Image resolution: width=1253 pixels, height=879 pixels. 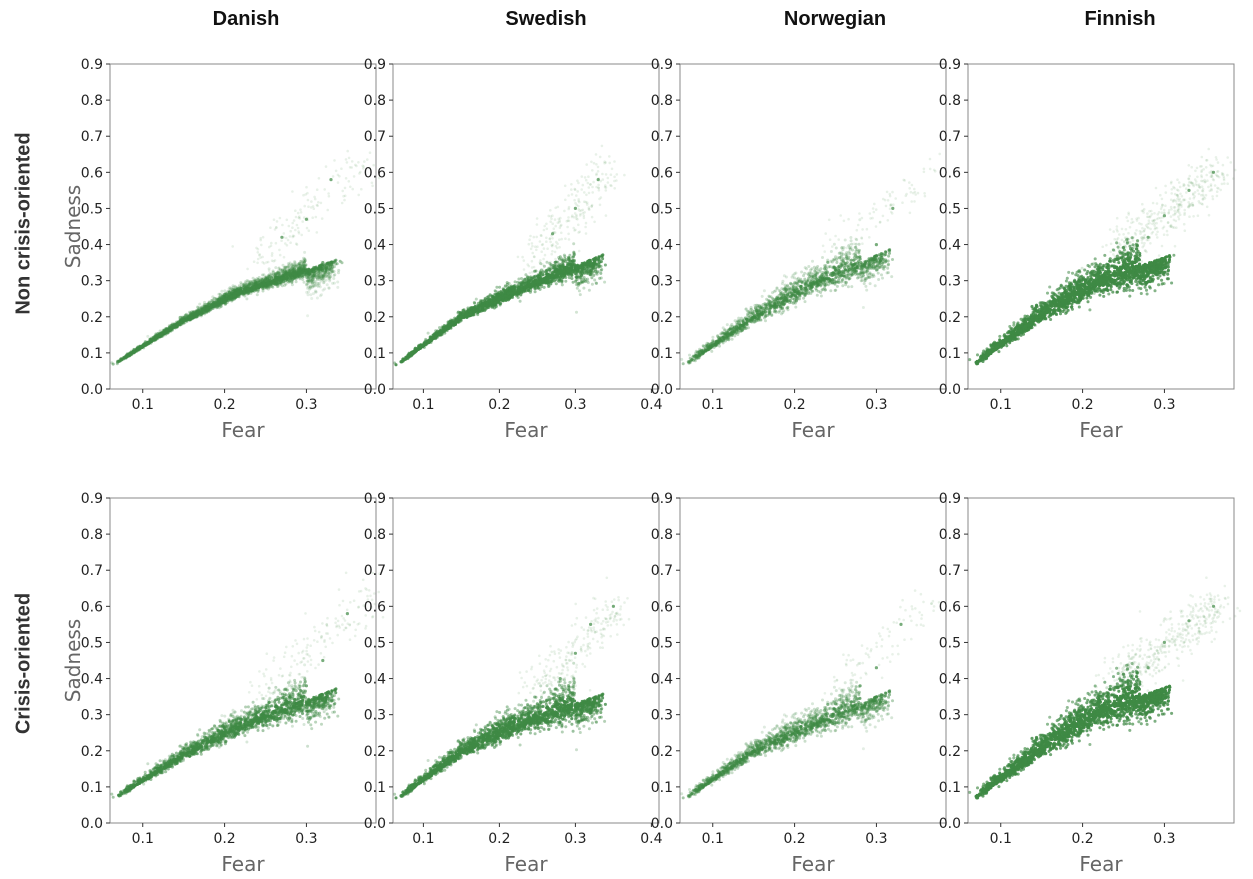 I want to click on column-title-swedish: Swedish, so click(x=546, y=19).